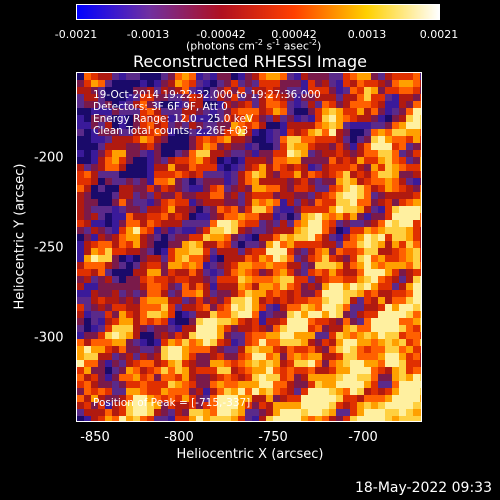 The height and width of the screenshot is (500, 500). What do you see at coordinates (363, 437) in the screenshot?
I see `x-tick: -700` at bounding box center [363, 437].